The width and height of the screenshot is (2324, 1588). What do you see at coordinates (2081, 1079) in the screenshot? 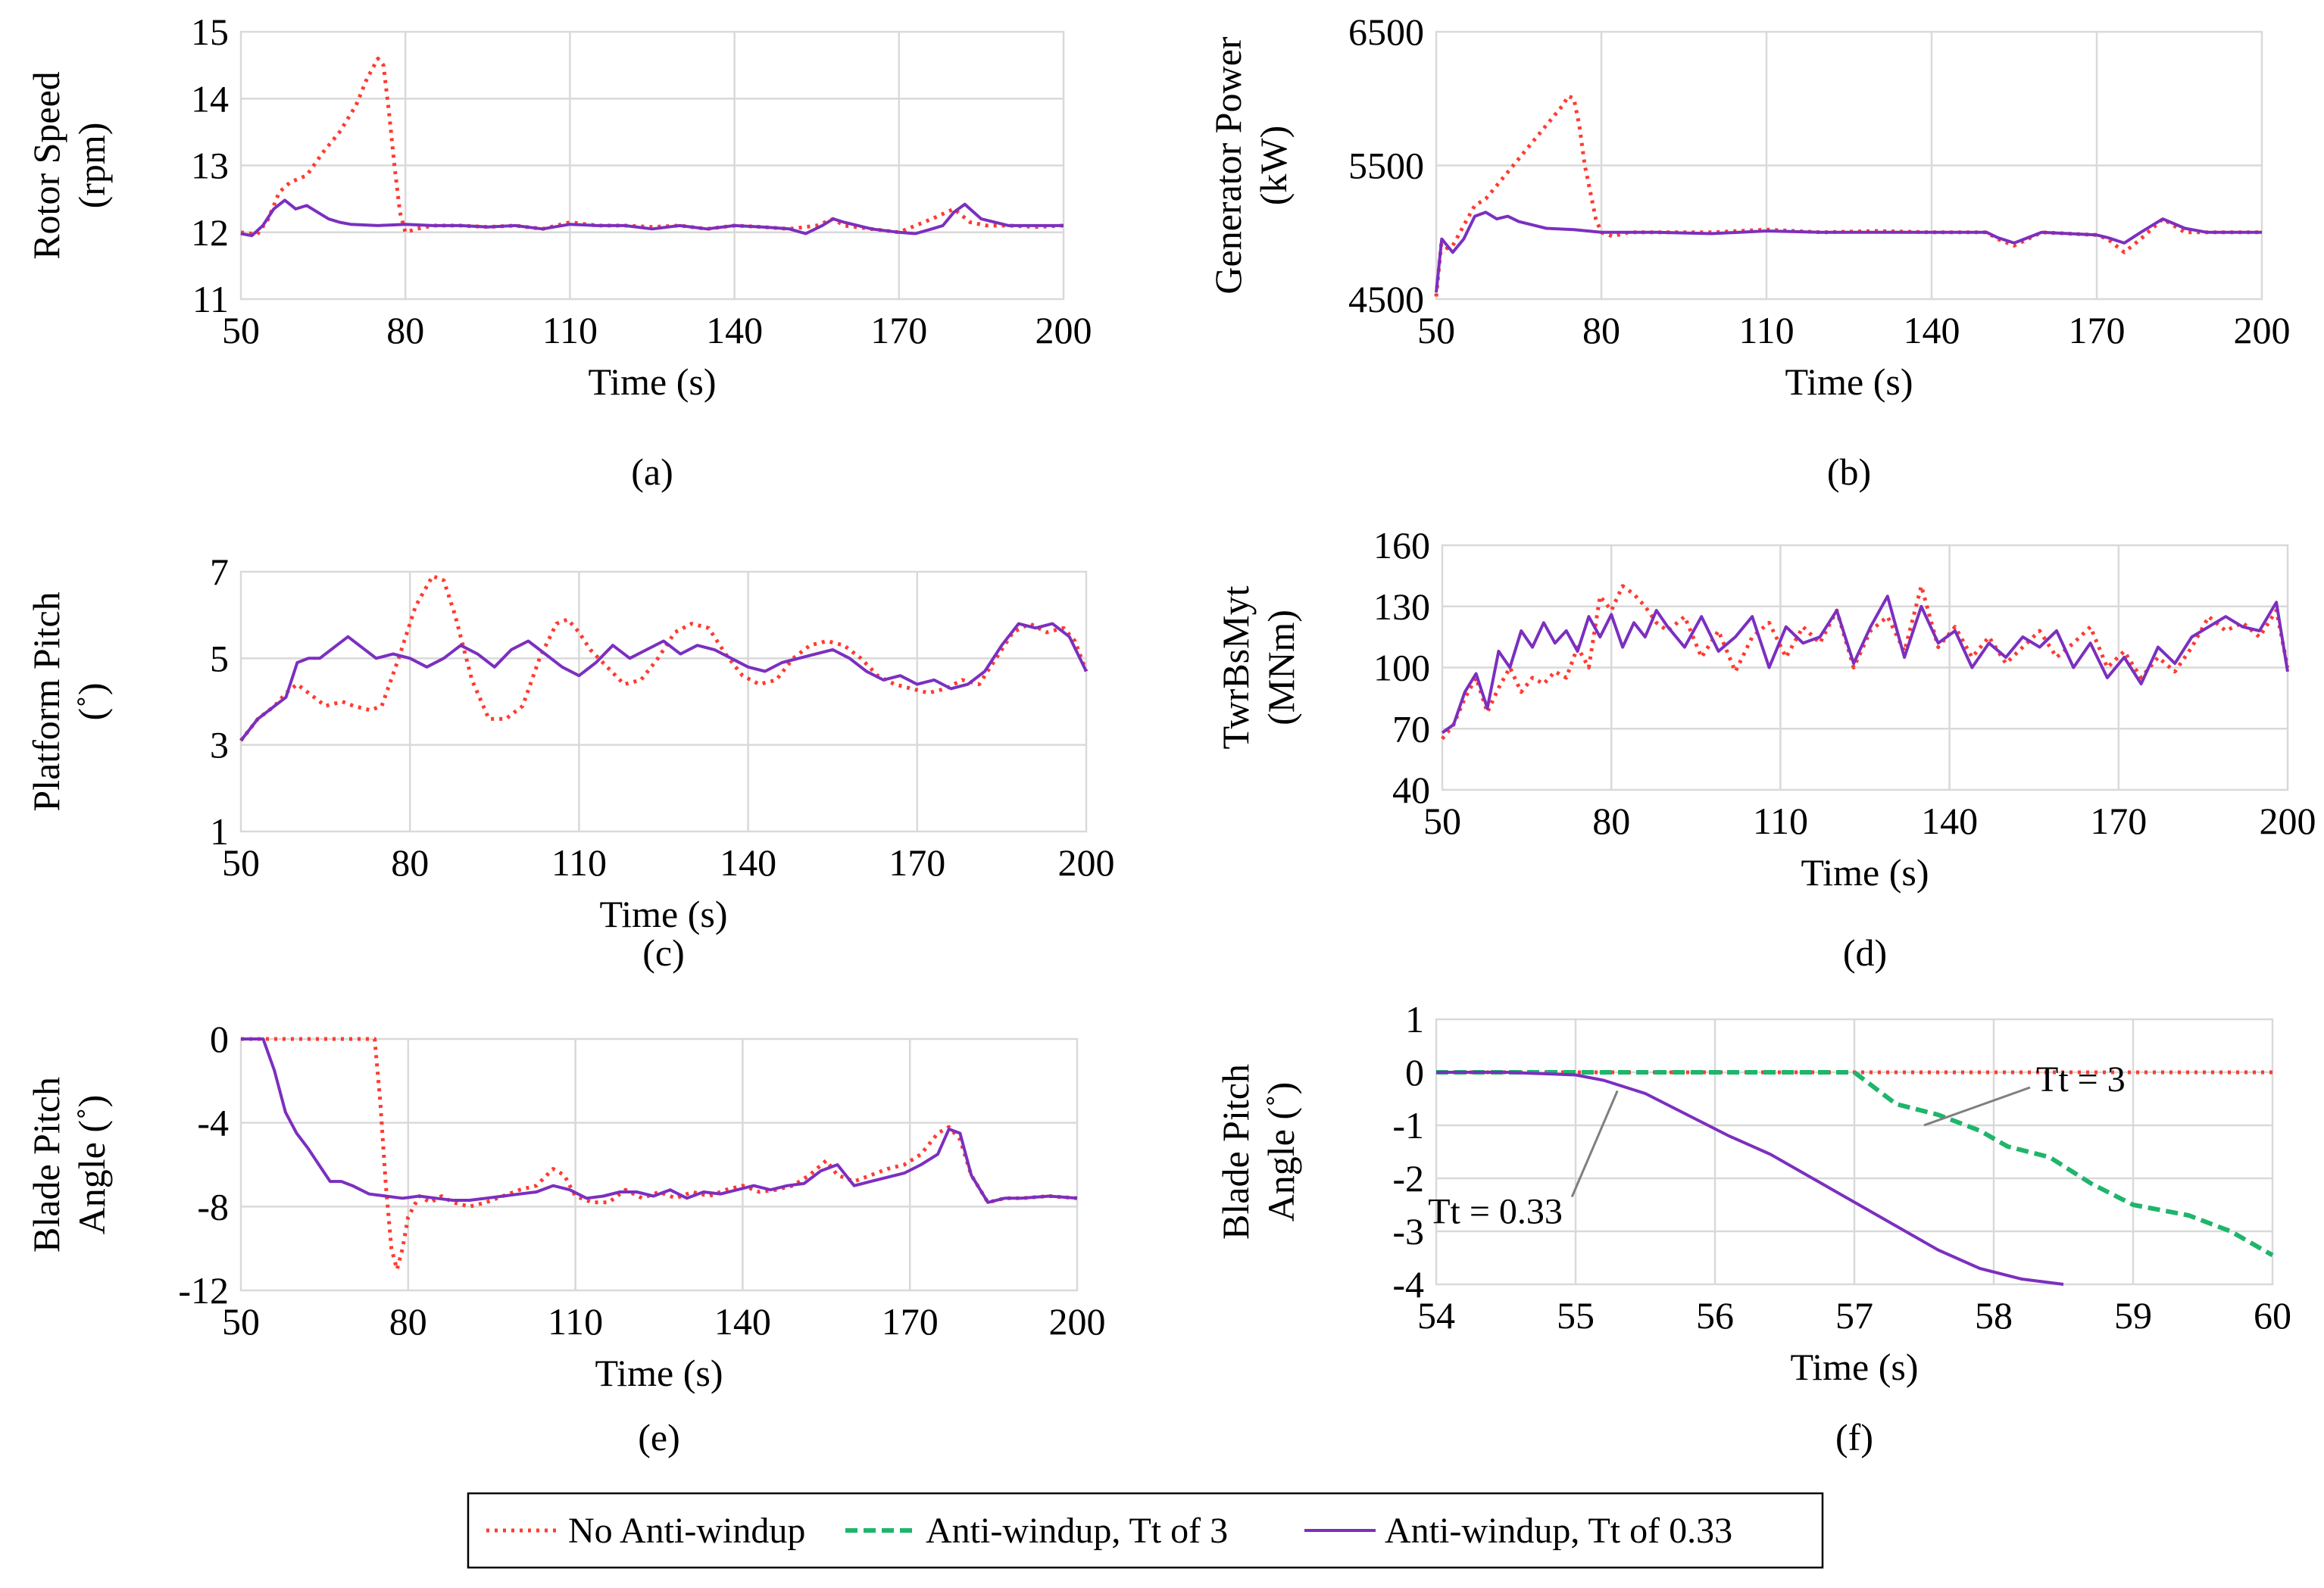
I see `annotation-tt-3: Tt = 3` at bounding box center [2081, 1079].